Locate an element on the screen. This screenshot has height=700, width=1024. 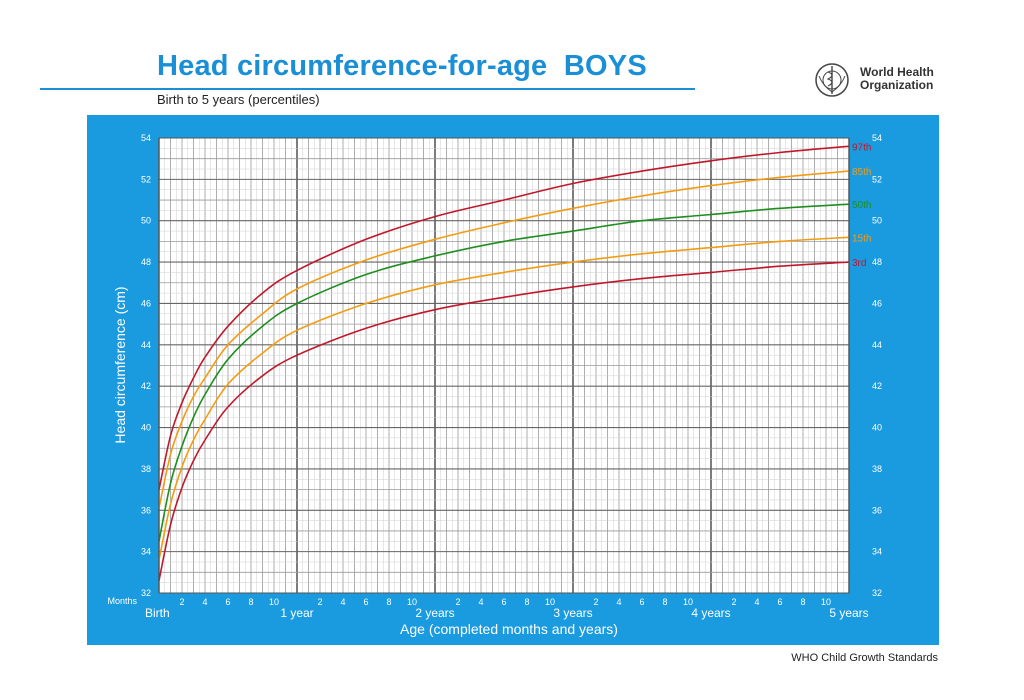
organization-name: World Health Organization is located at coordinates (897, 79).